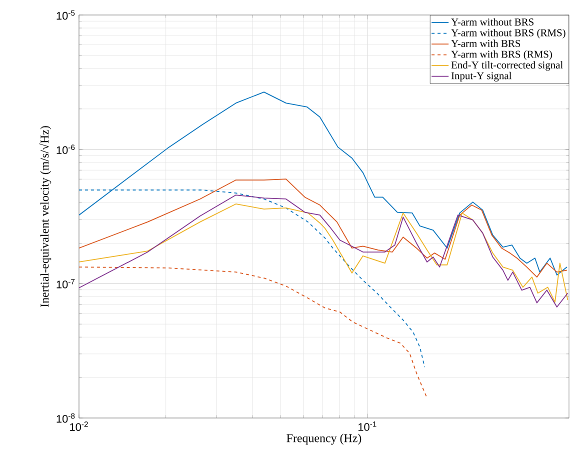 This screenshot has height=476, width=570. Describe the element at coordinates (45, 216) in the screenshot. I see `y-axis-title: Inertial-equivalent velocity (m/s/√Hz)` at that location.